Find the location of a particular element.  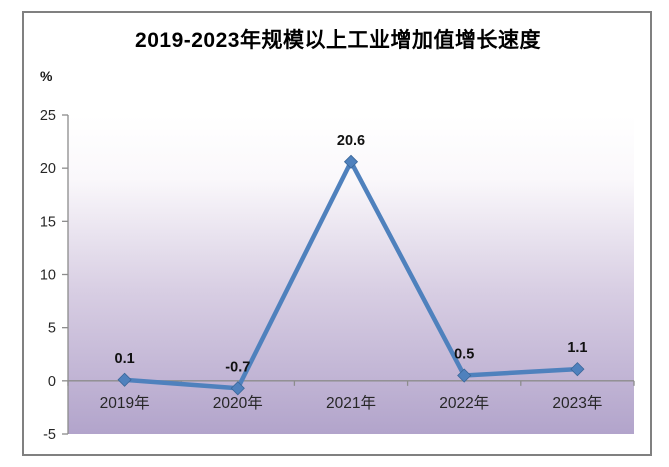

x-tick-label: 2022年 is located at coordinates (464, 403).